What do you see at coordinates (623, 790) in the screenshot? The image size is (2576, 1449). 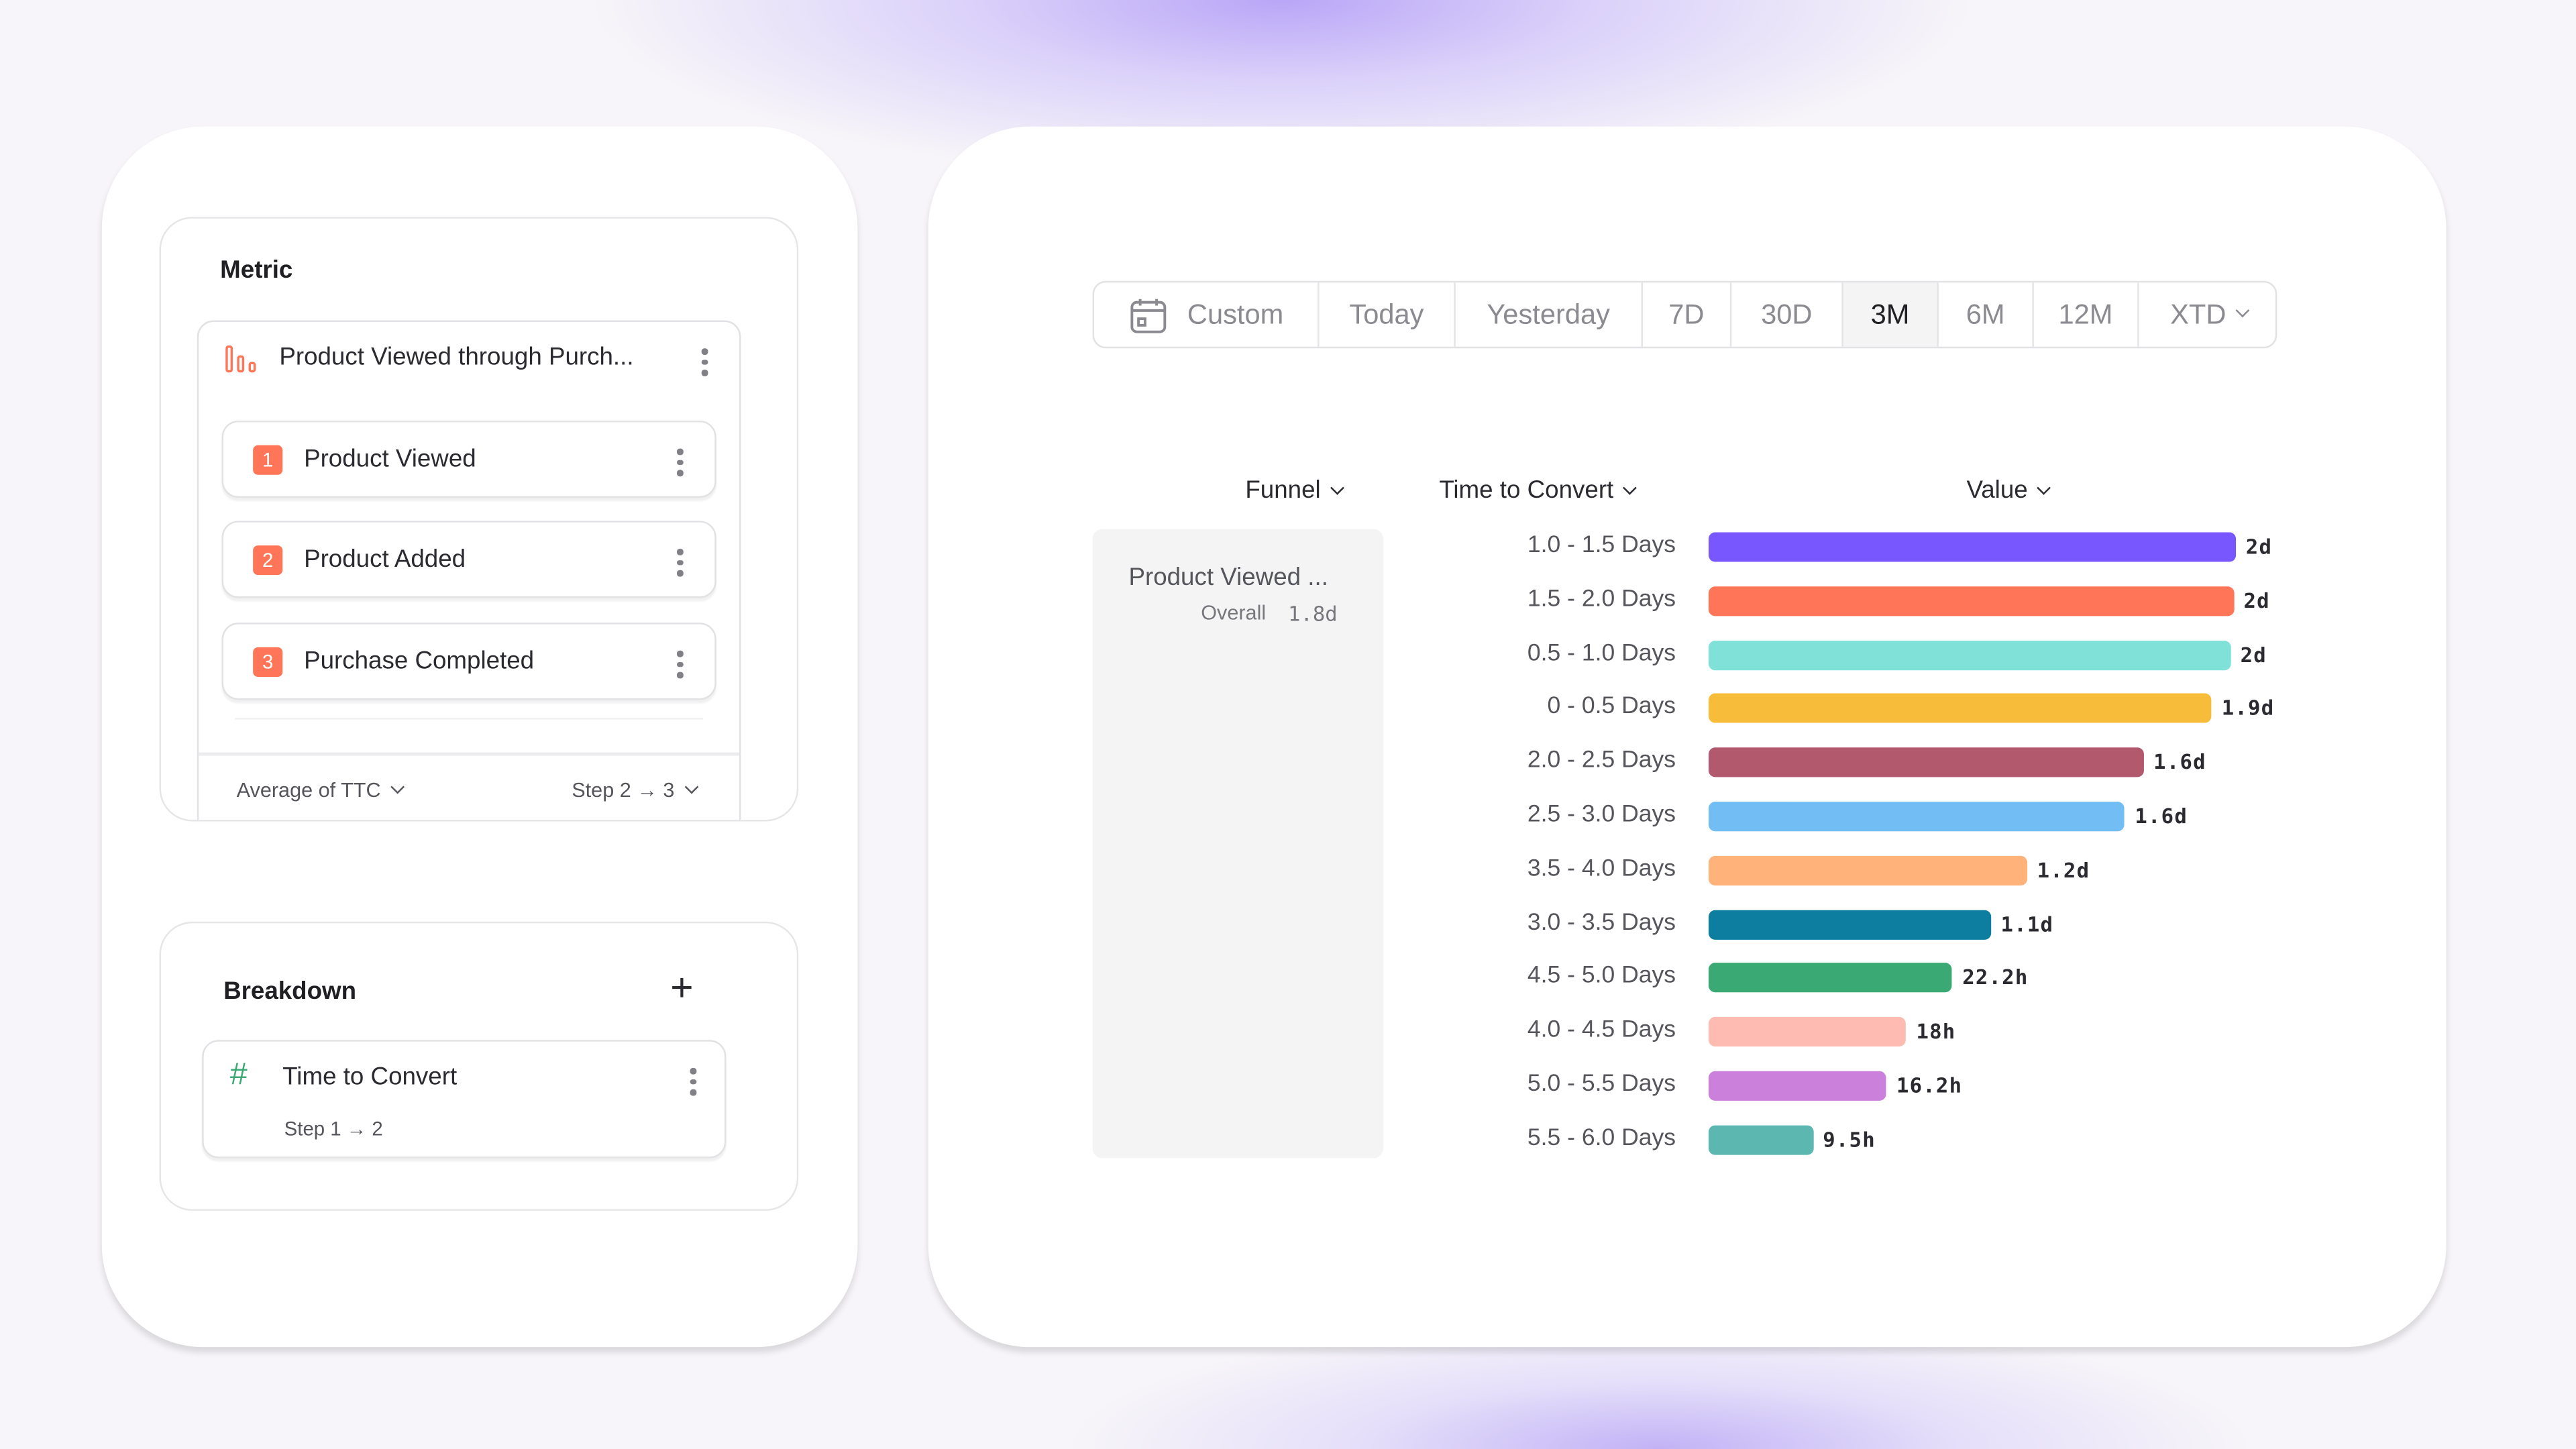 I see `step-range-label: Step 2 → 3` at bounding box center [623, 790].